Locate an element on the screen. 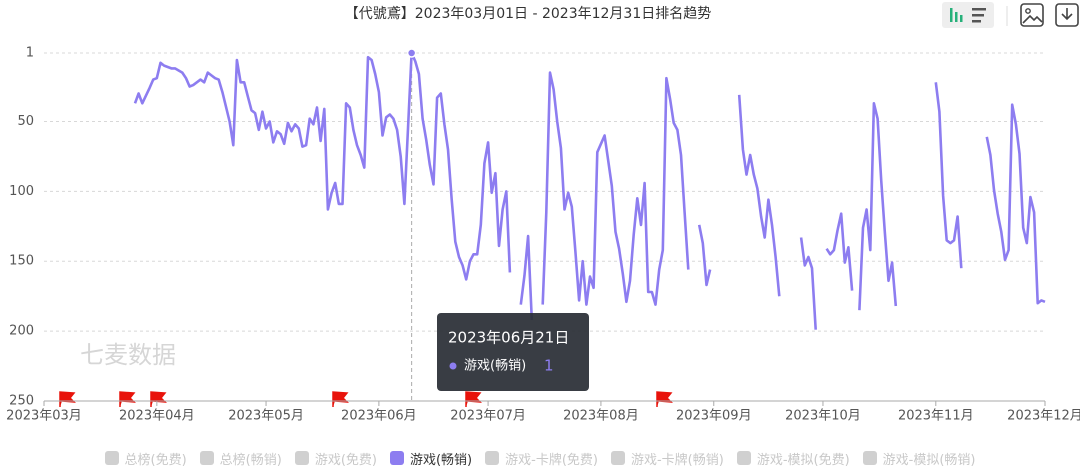 This screenshot has height=470, width=1080. x-tick-label: 2023年08月 is located at coordinates (601, 416).